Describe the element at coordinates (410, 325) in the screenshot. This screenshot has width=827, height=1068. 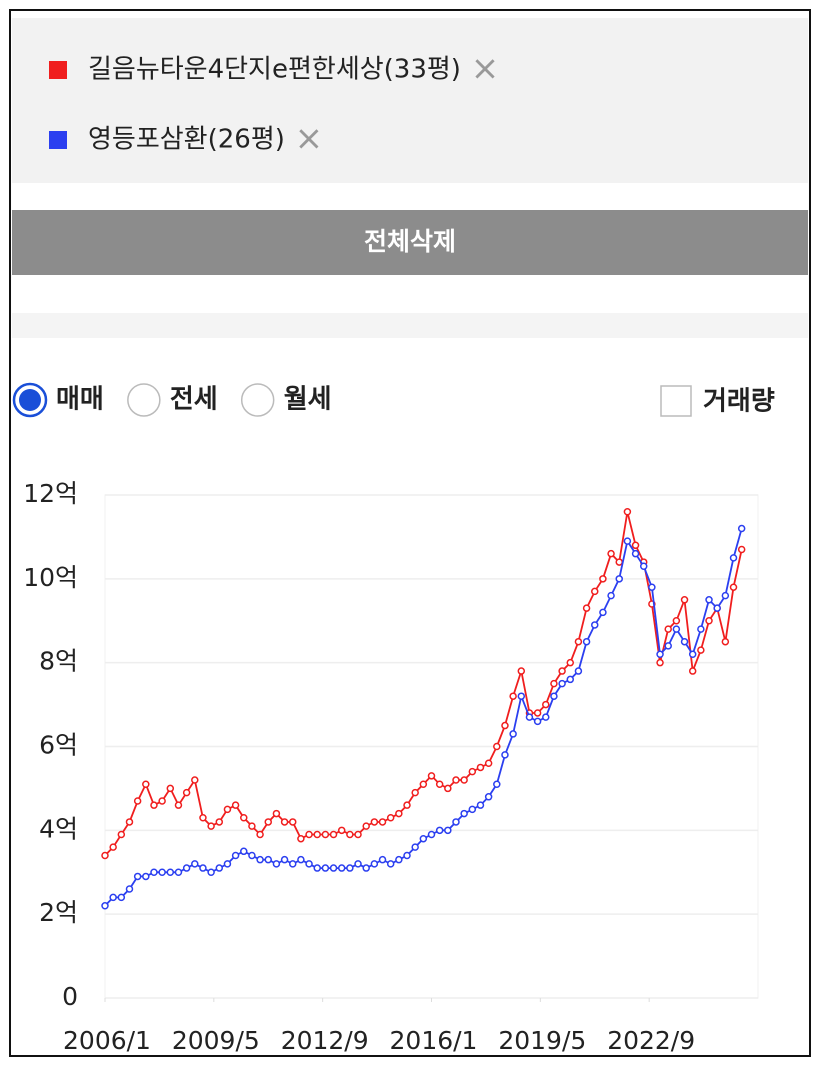
I see `spacer` at that location.